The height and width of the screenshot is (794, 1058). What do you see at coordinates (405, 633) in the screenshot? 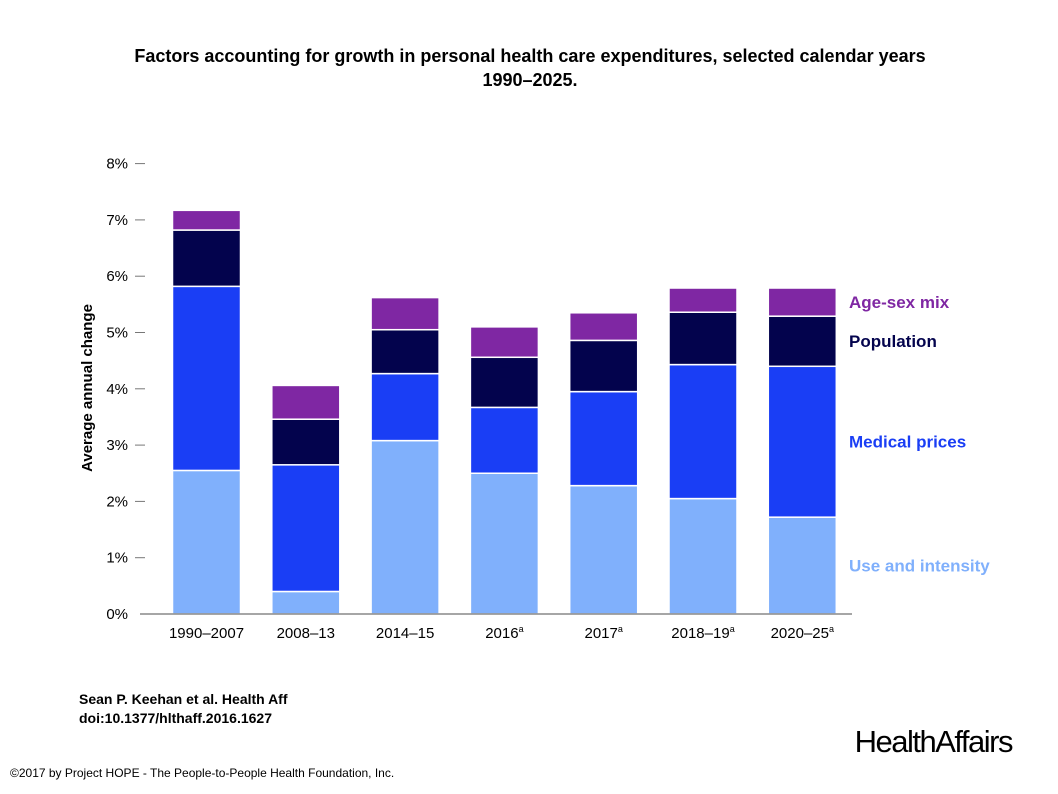
I see `x-tick-label: 2014–15` at bounding box center [405, 633].